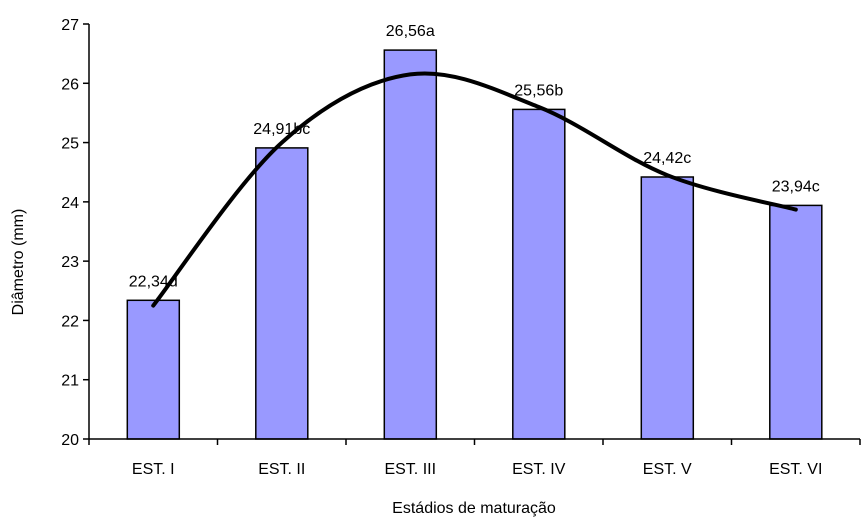  Describe the element at coordinates (410, 31) in the screenshot. I see `data-label-3: 26,56a` at that location.